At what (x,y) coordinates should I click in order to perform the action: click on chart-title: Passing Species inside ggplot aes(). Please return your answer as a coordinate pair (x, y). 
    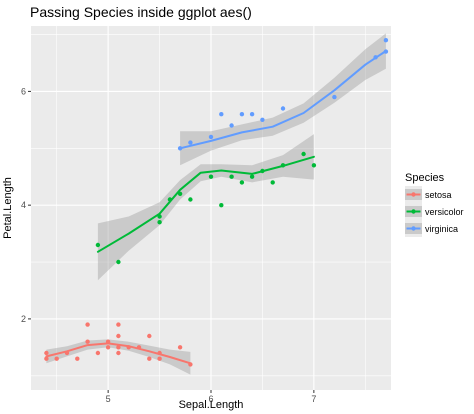
    Looking at the image, I should click on (141, 12).